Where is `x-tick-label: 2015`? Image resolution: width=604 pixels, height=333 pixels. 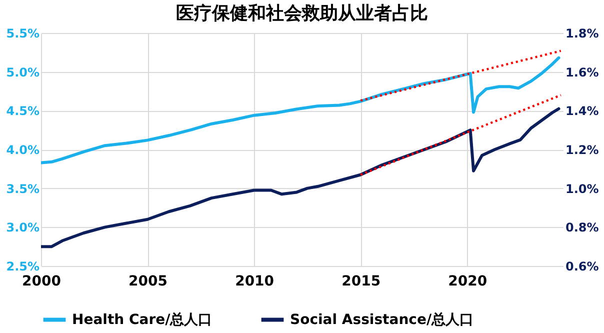 x-tick-label: 2015 is located at coordinates (361, 282).